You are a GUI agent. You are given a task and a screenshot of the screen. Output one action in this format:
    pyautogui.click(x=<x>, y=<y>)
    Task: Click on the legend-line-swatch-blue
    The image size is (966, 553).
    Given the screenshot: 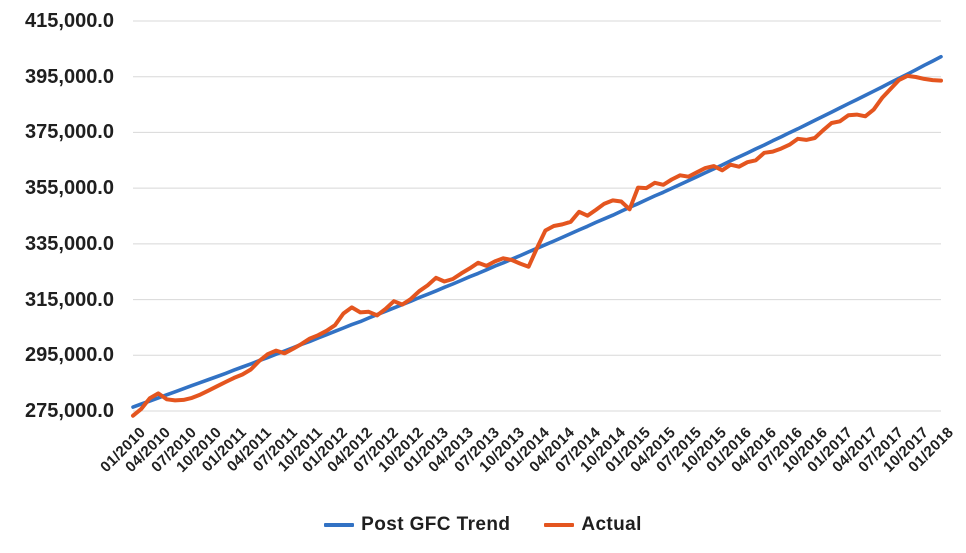 What is the action you would take?
    pyautogui.click(x=339, y=525)
    